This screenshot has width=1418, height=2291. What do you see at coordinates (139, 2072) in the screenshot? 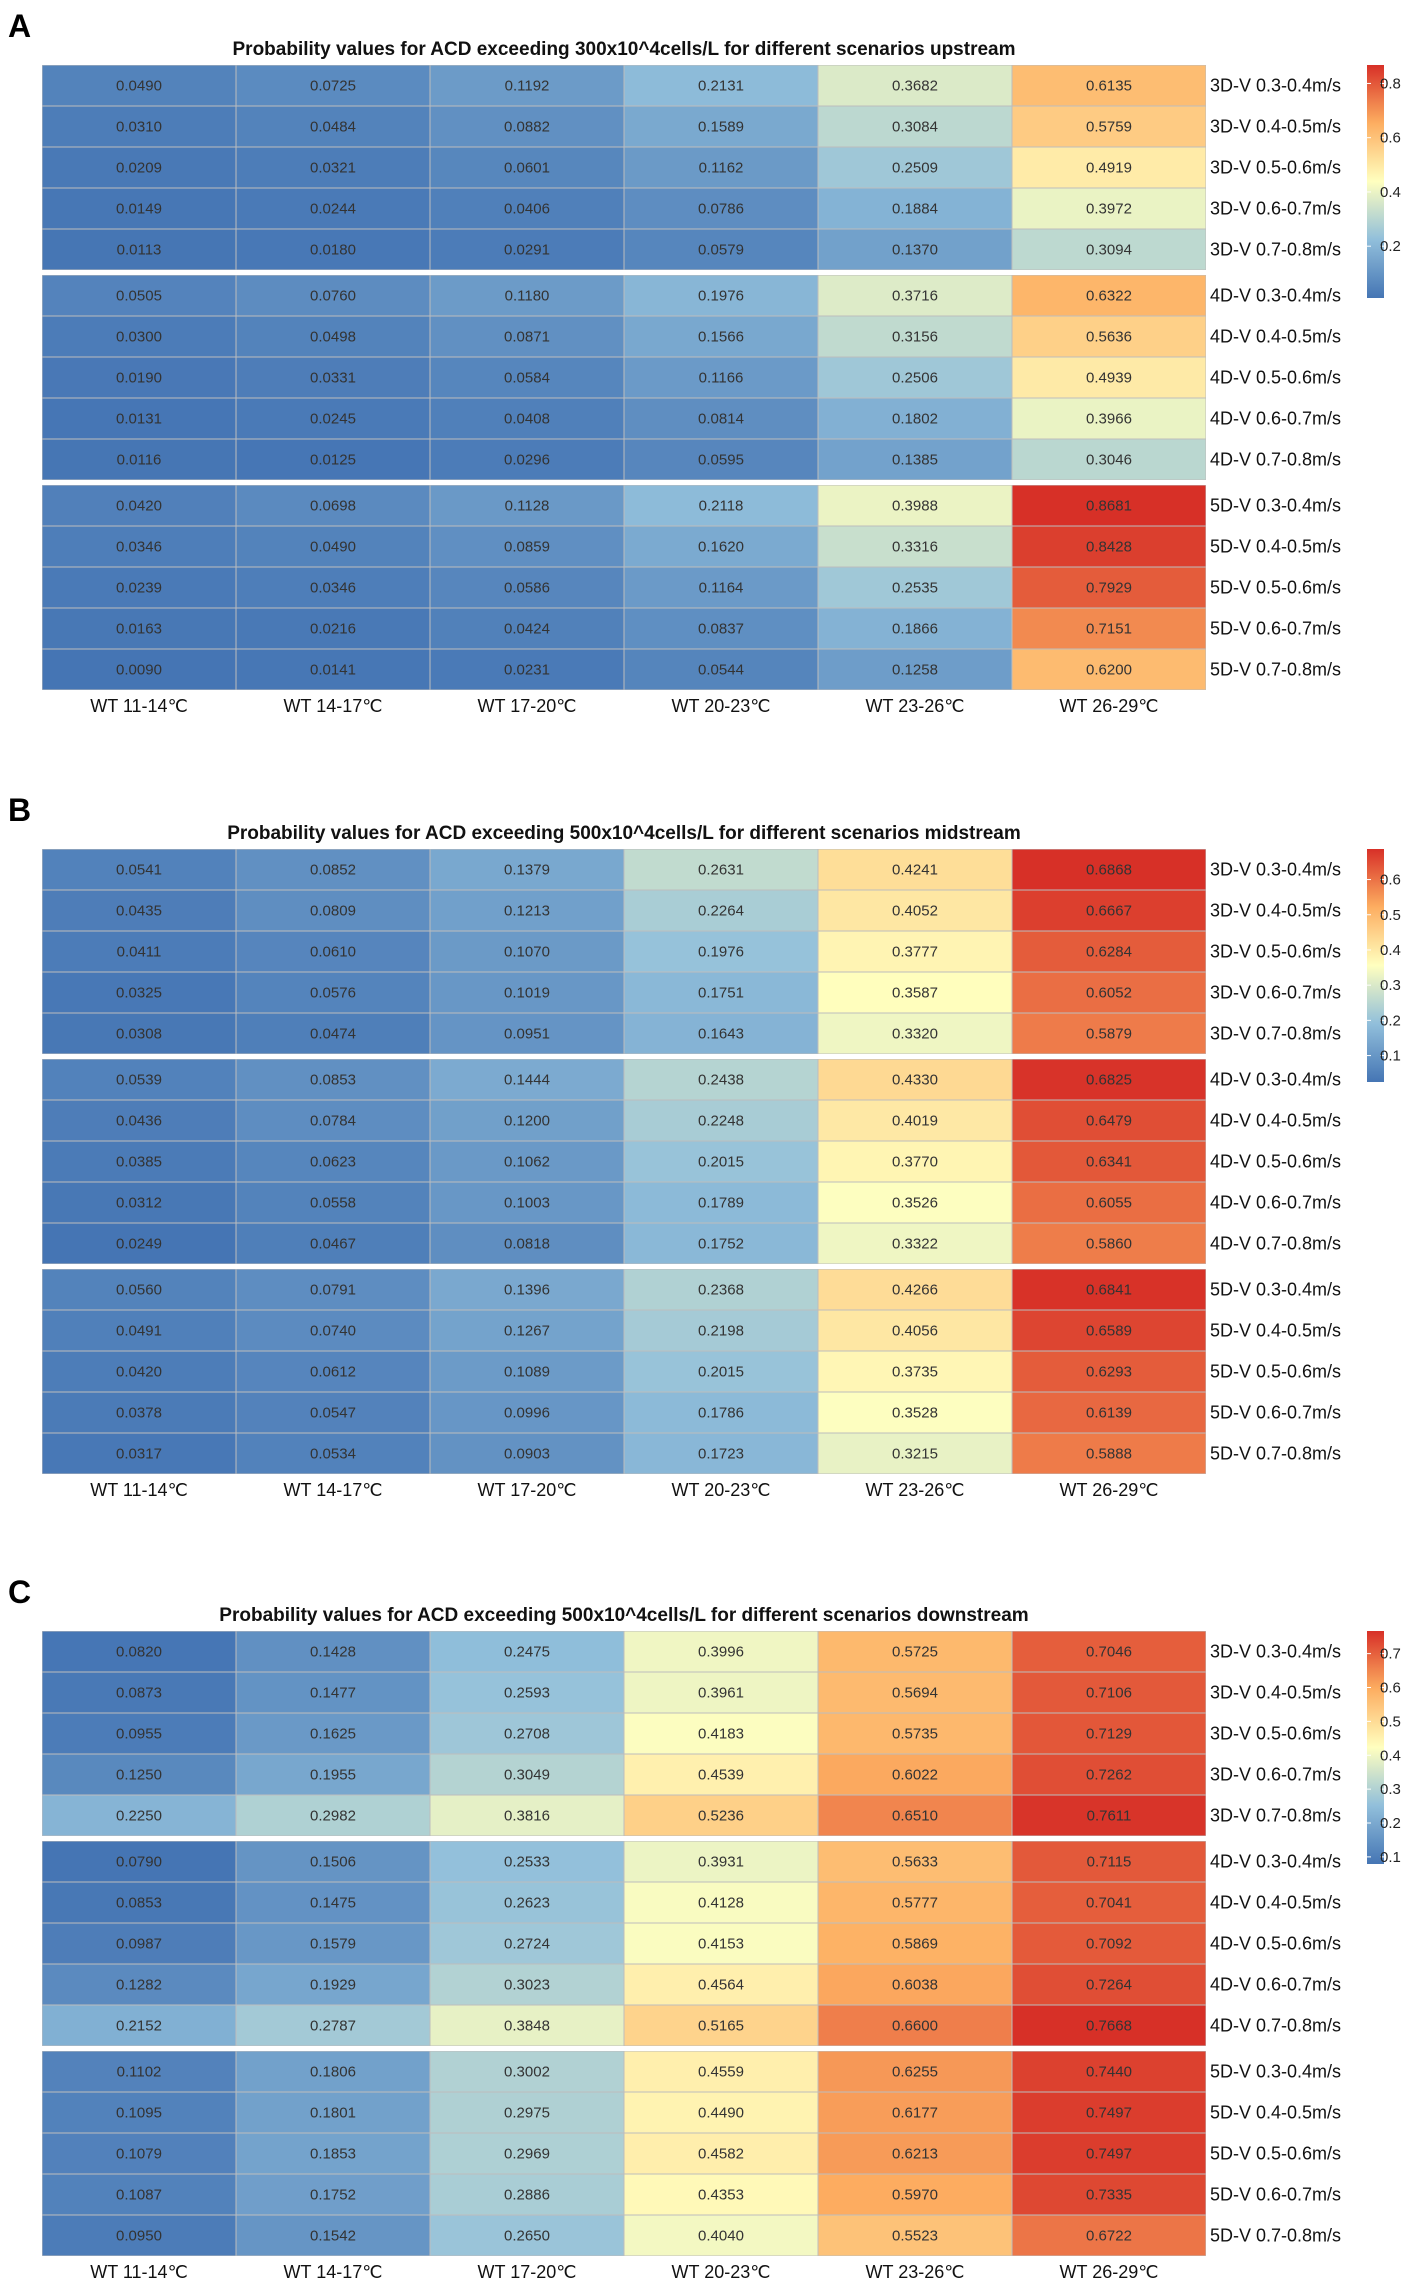
I see `cell-value: 0.1102` at bounding box center [139, 2072].